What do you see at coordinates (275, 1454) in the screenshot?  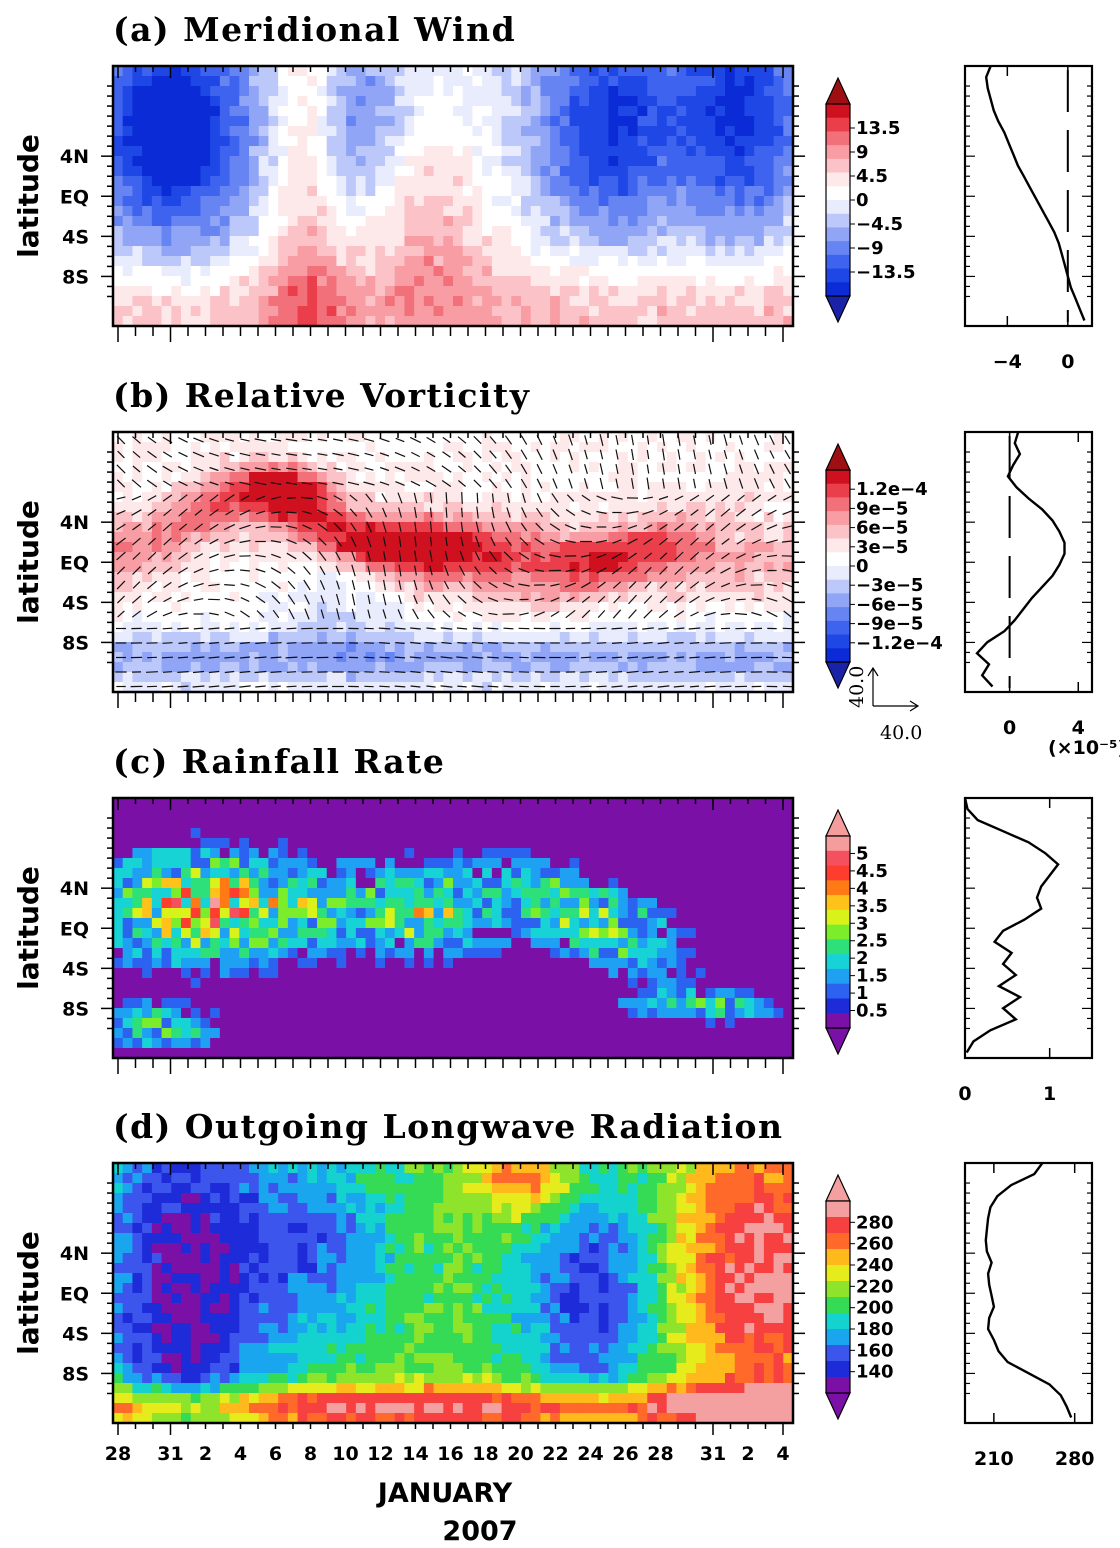 I see `x-tick-label: 6` at bounding box center [275, 1454].